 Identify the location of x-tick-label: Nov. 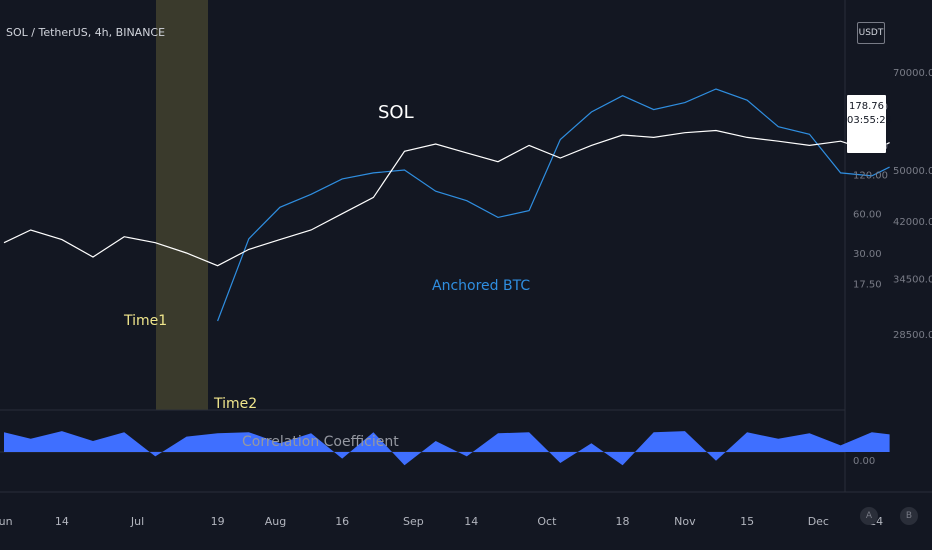
(685, 521).